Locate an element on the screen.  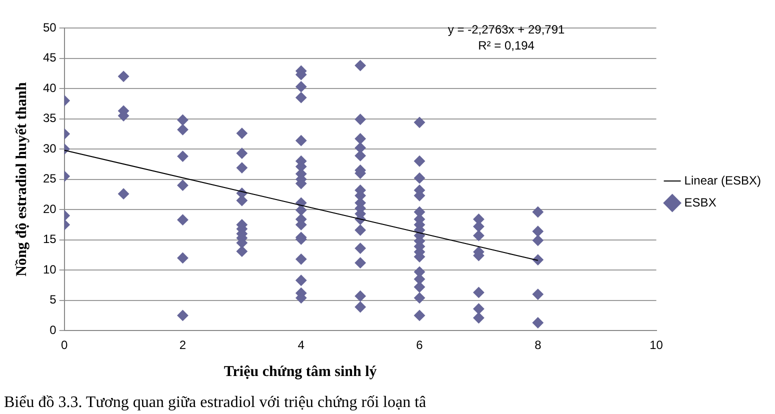
x-axis-title: Triệu chứng tâm sinh lý is located at coordinates (301, 372).